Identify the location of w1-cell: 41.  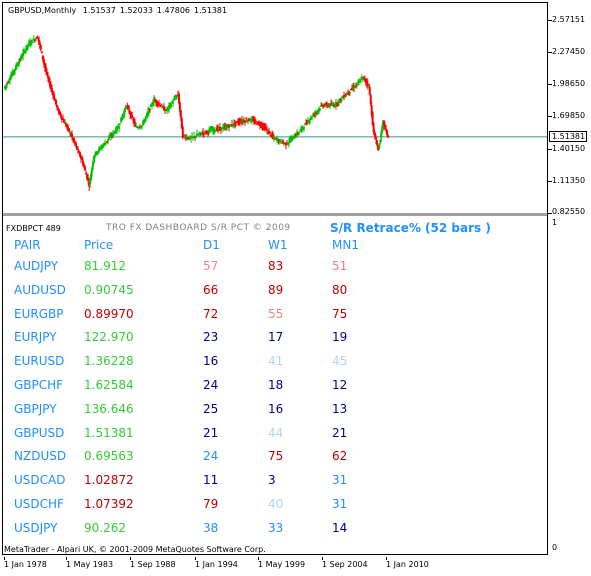
(276, 361).